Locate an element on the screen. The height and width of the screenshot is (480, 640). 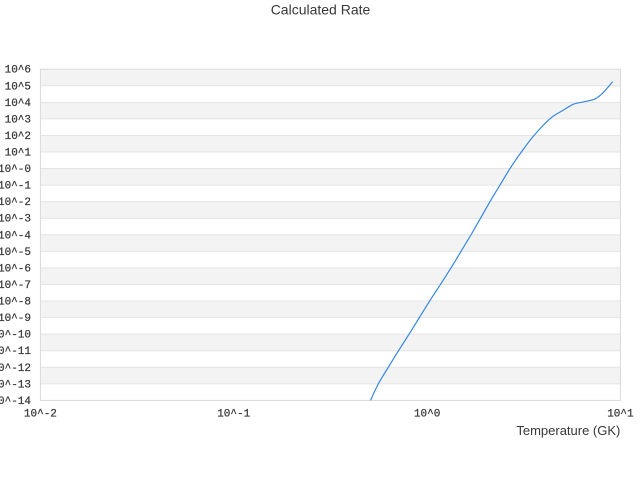
svg-text: 10^3 is located at coordinates (18, 120).